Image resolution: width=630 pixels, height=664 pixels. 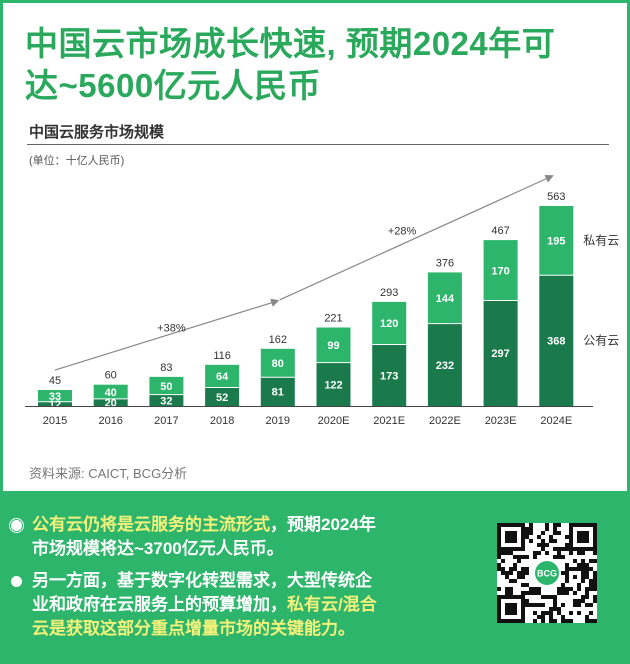 I want to click on data-label-public: 81, so click(x=278, y=393).